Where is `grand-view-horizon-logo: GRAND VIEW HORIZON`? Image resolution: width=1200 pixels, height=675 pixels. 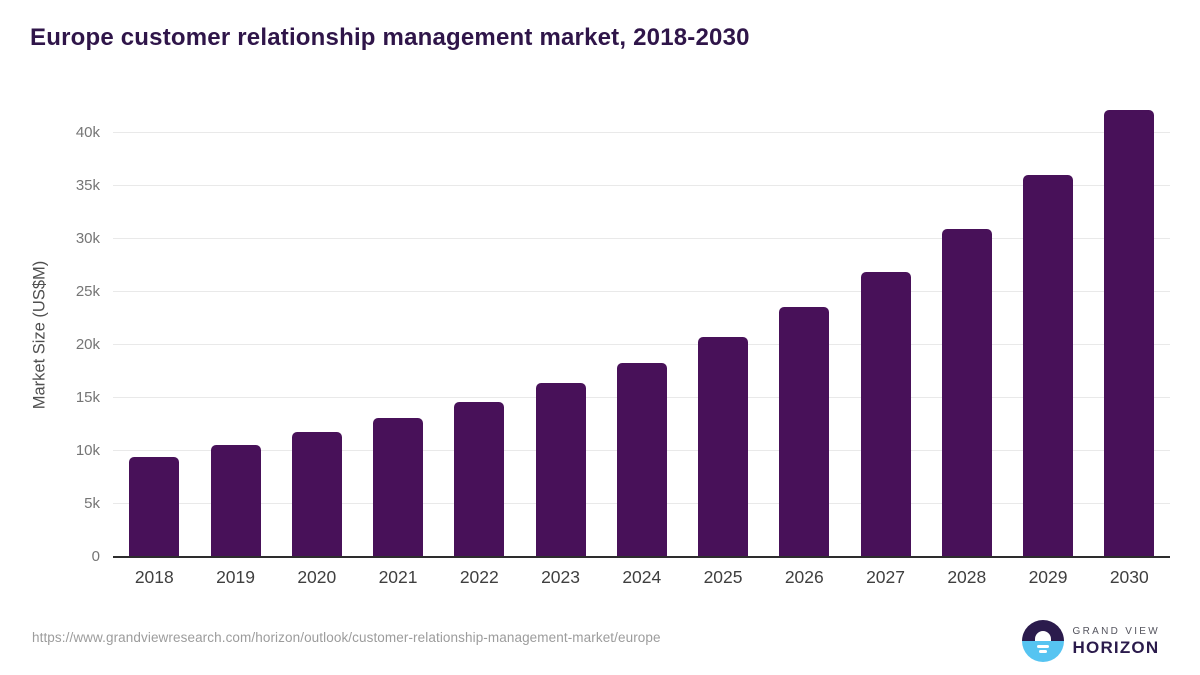 grand-view-horizon-logo: GRAND VIEW HORIZON is located at coordinates (1090, 641).